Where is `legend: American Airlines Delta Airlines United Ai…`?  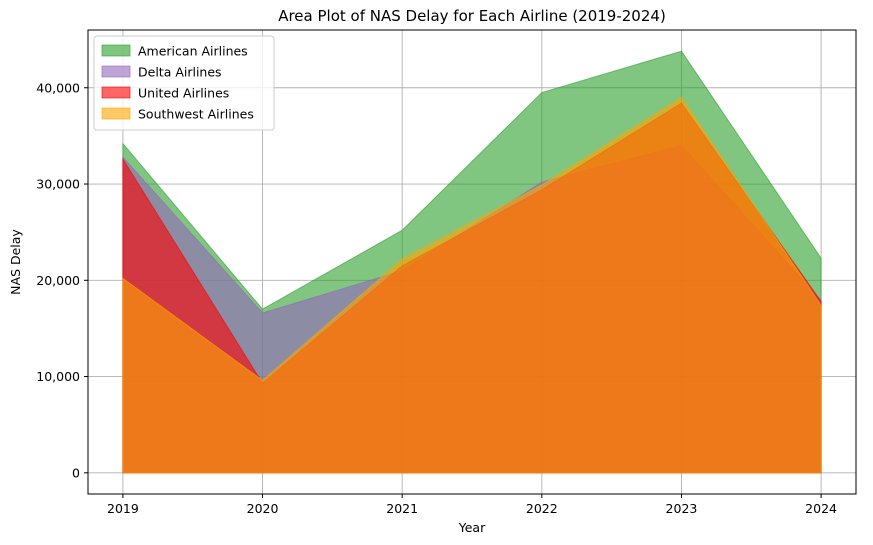 legend: American Airlines Delta Airlines United Ai… is located at coordinates (184, 83).